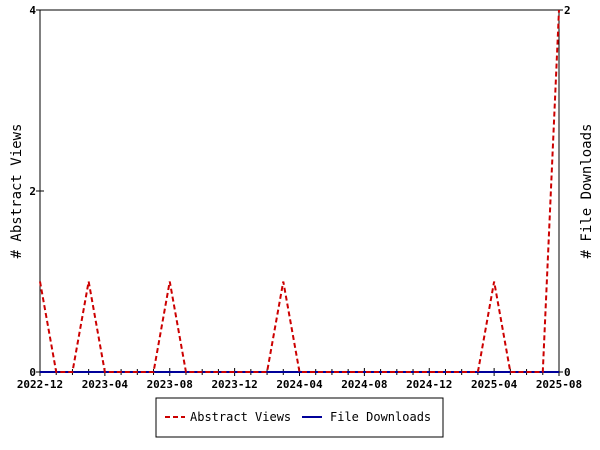 This screenshot has height=450, width=600. I want to click on y-tick-label: 2, so click(32, 191).